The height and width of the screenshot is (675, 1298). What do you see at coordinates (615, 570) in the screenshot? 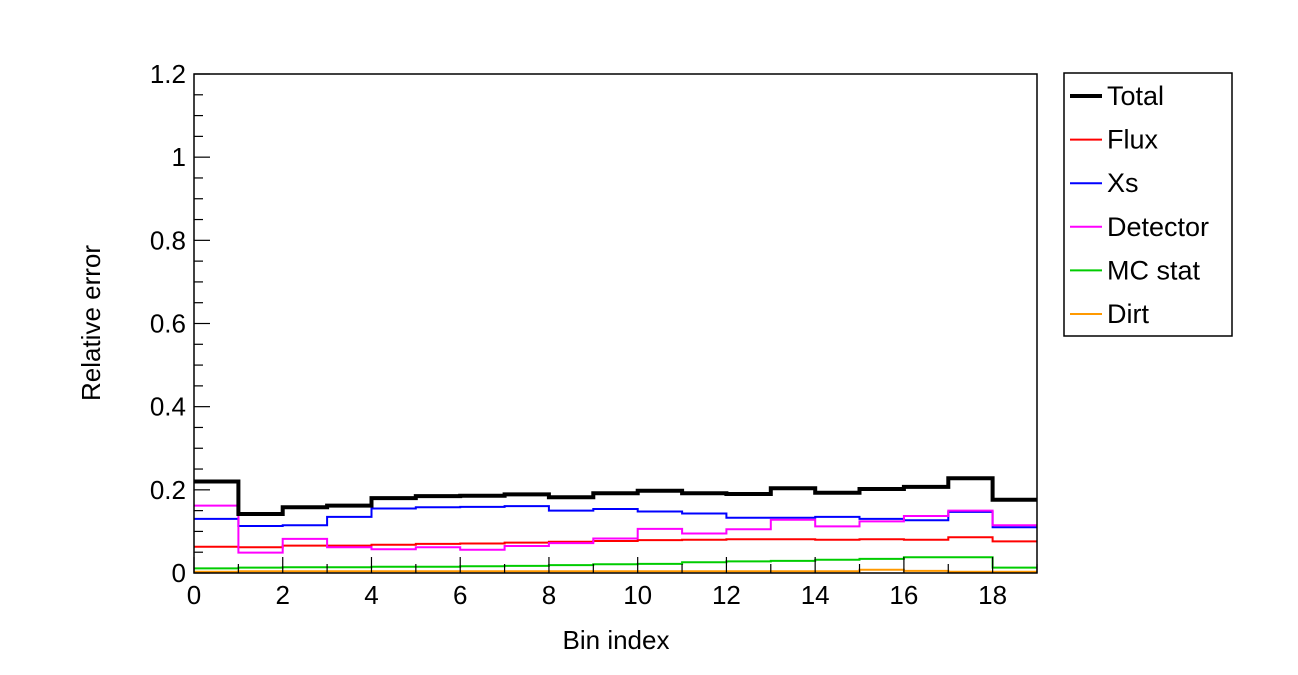
I see `series-dirt-line` at bounding box center [615, 570].